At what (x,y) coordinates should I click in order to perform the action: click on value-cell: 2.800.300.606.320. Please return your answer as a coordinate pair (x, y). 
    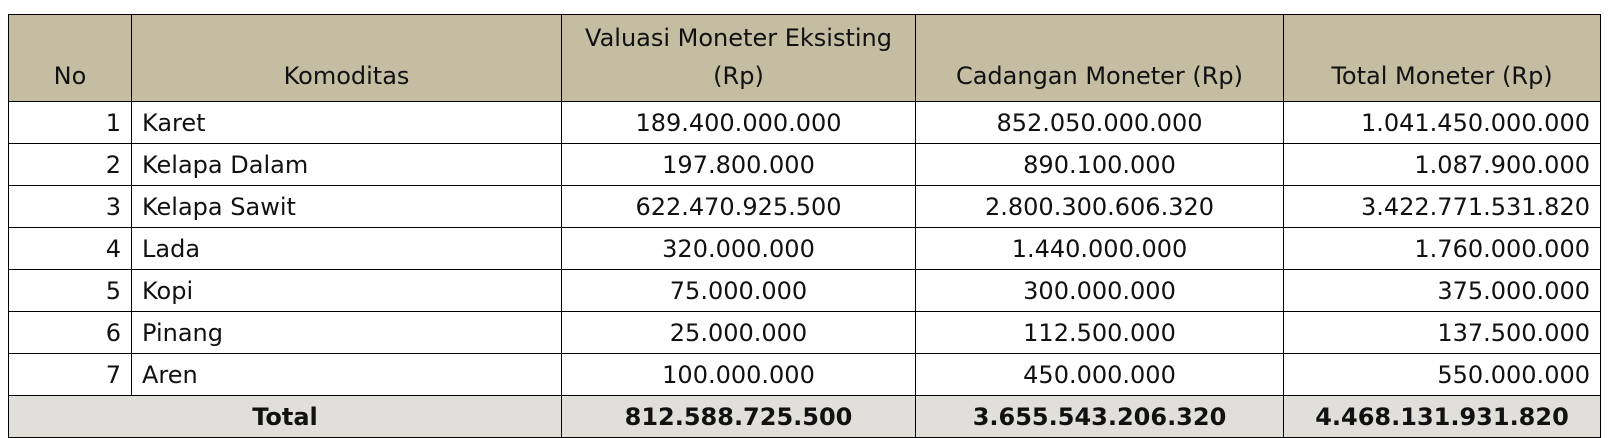
    Looking at the image, I should click on (1099, 206).